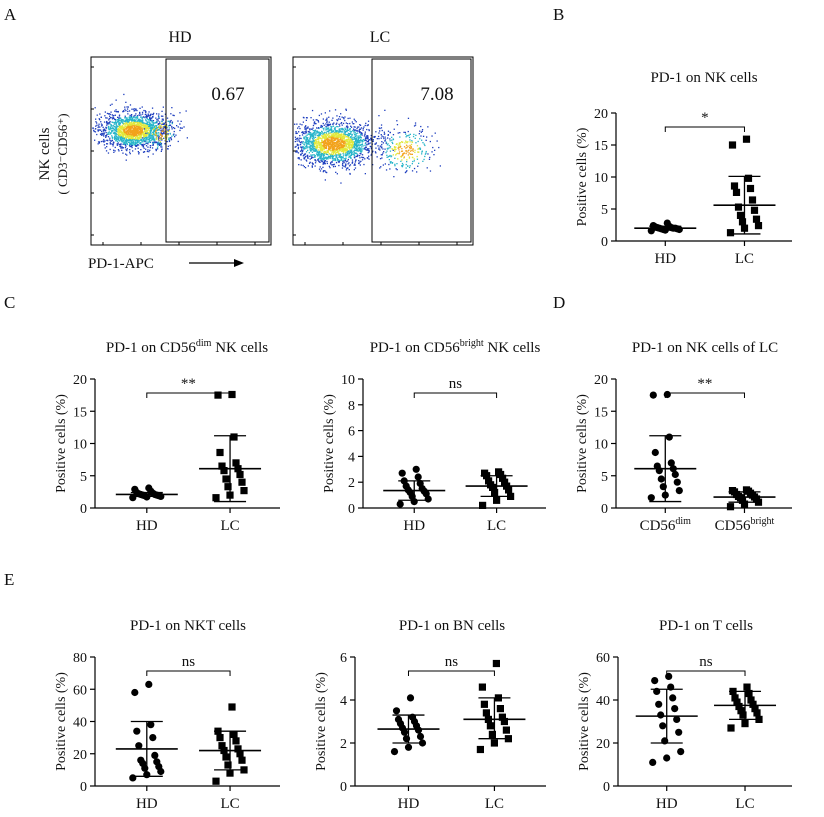  Describe the element at coordinates (9, 302) in the screenshot. I see `panel-letter-c: C` at that location.